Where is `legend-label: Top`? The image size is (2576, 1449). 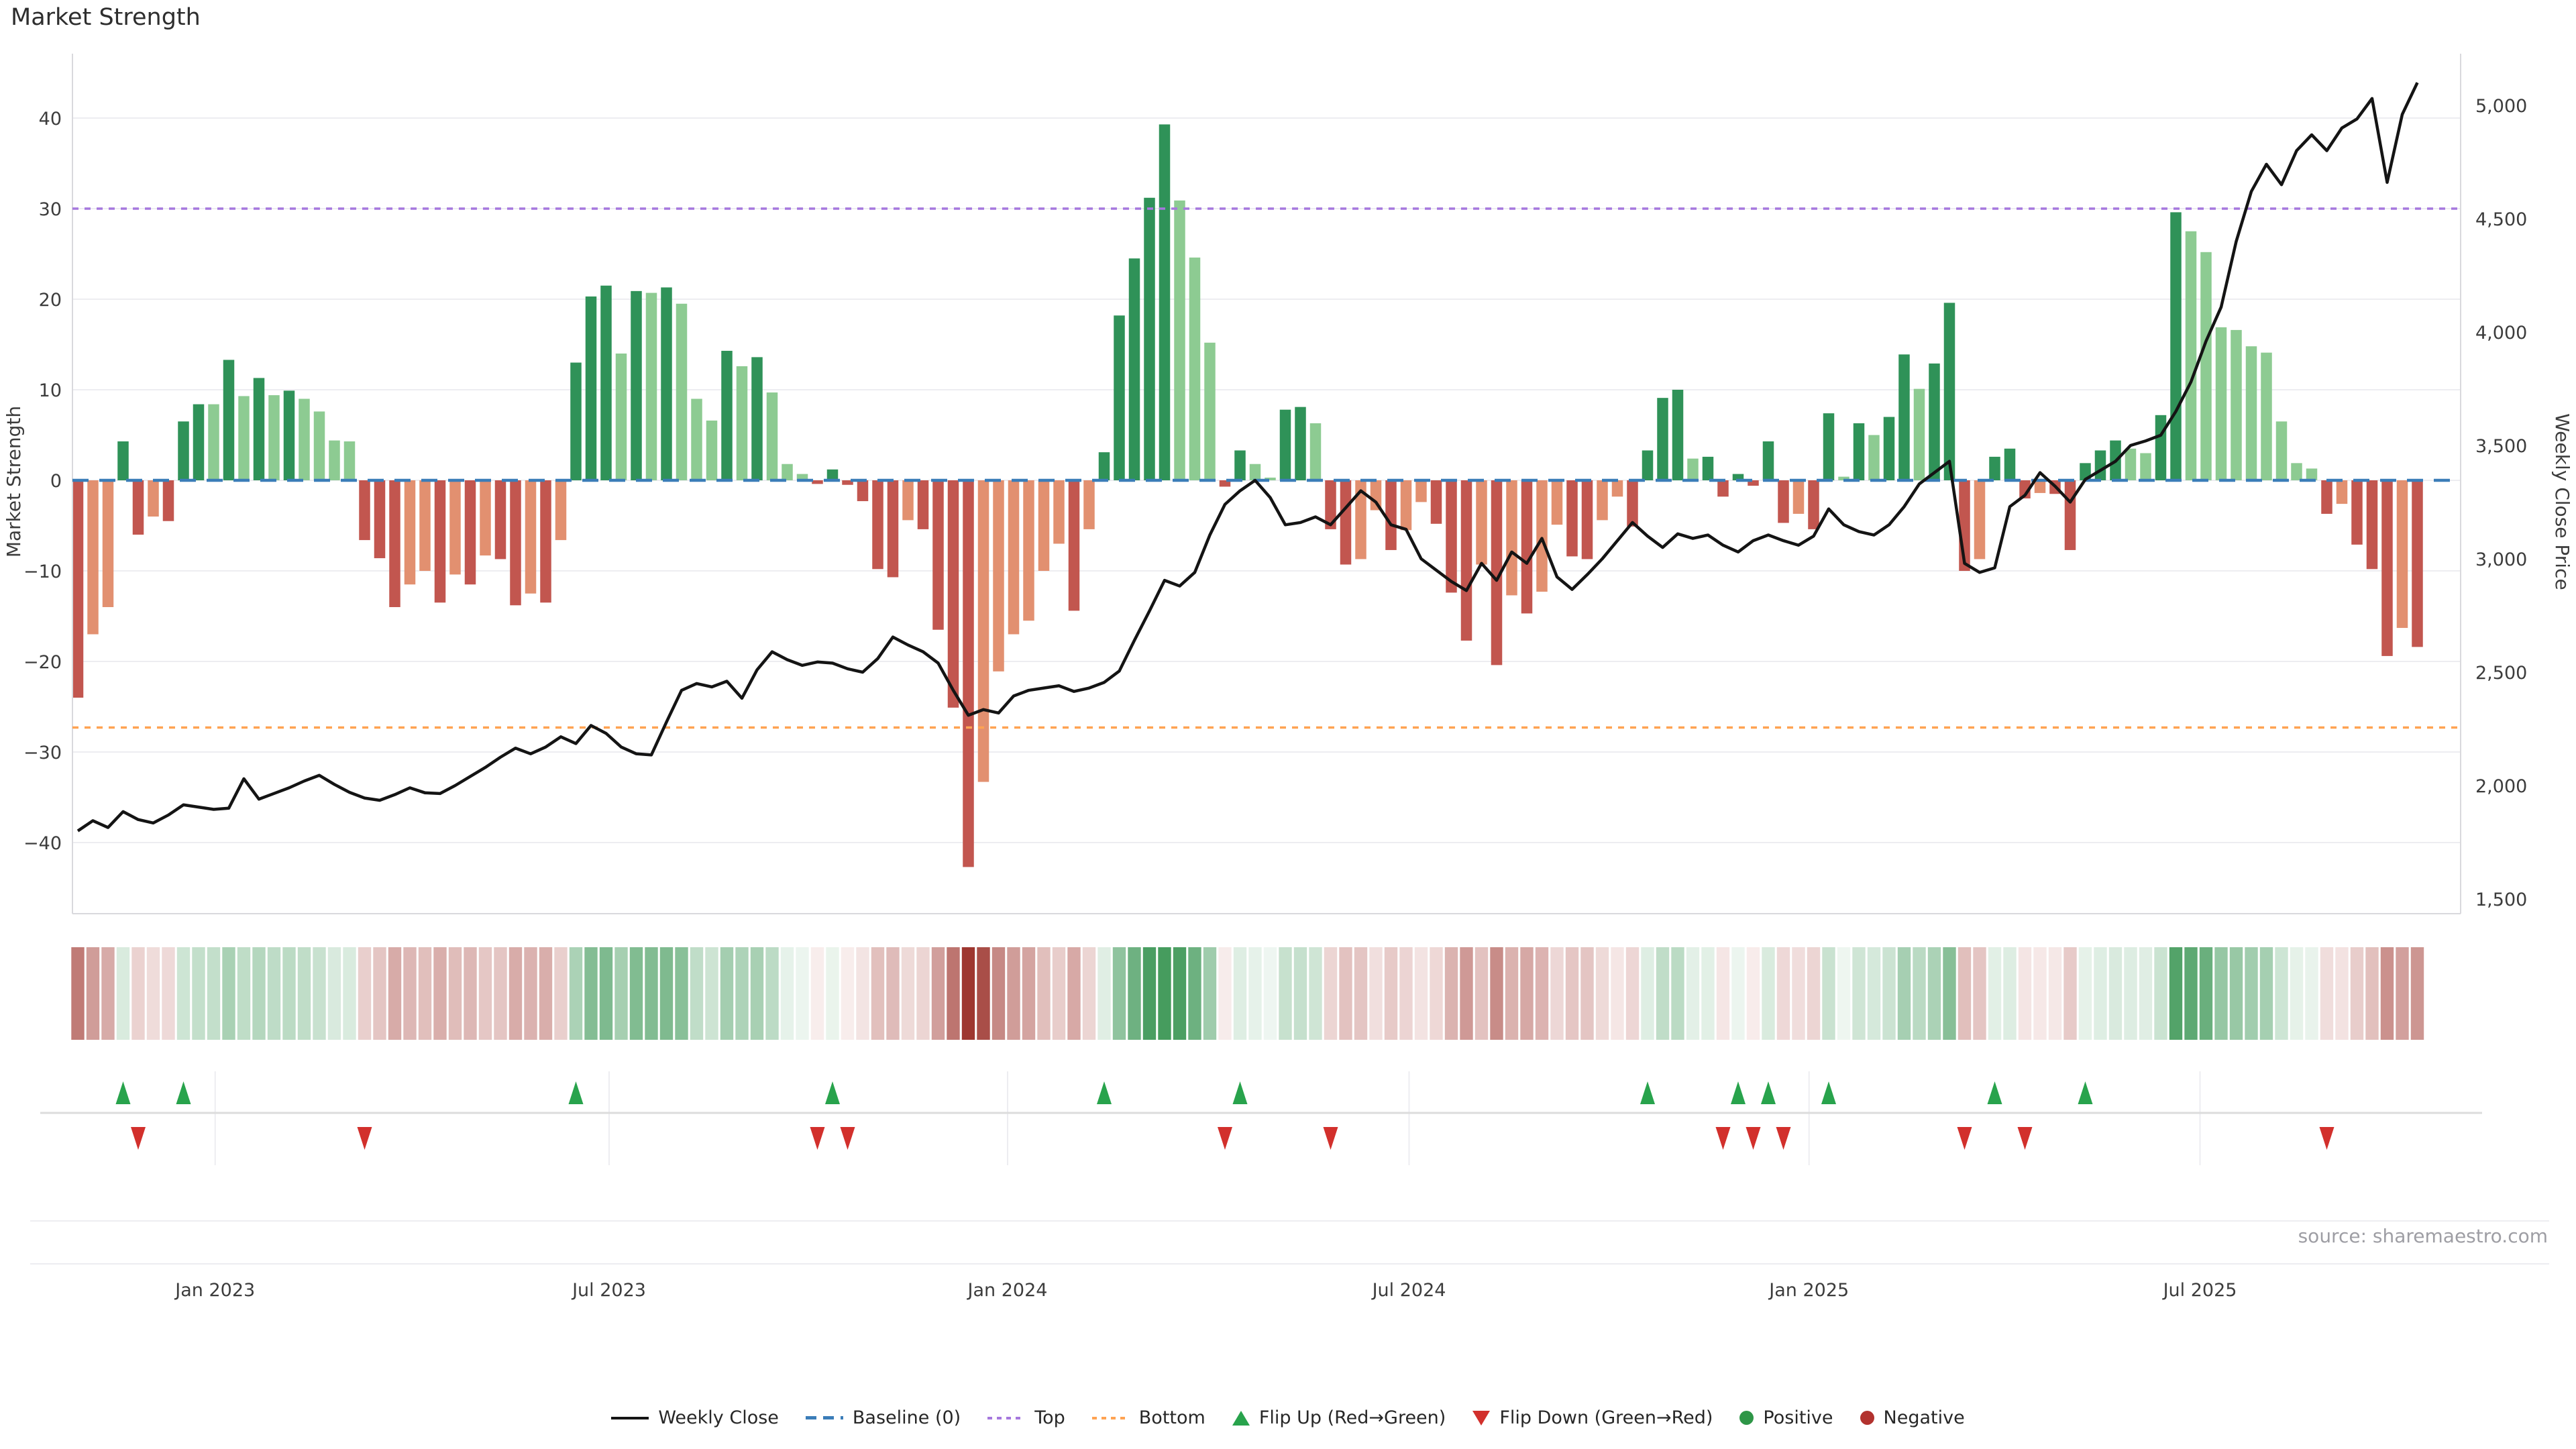 legend-label: Top is located at coordinates (1049, 1417).